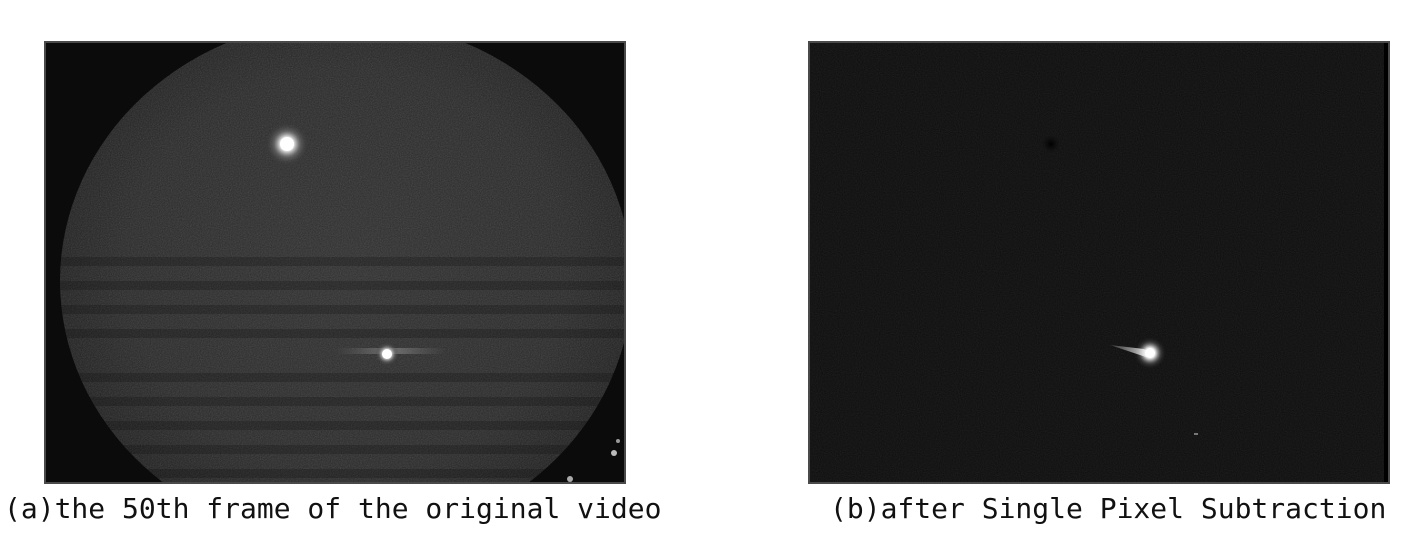  I want to click on caption-subtracted-frame: (b)after Single Pixel Subtraction, so click(1108, 508).